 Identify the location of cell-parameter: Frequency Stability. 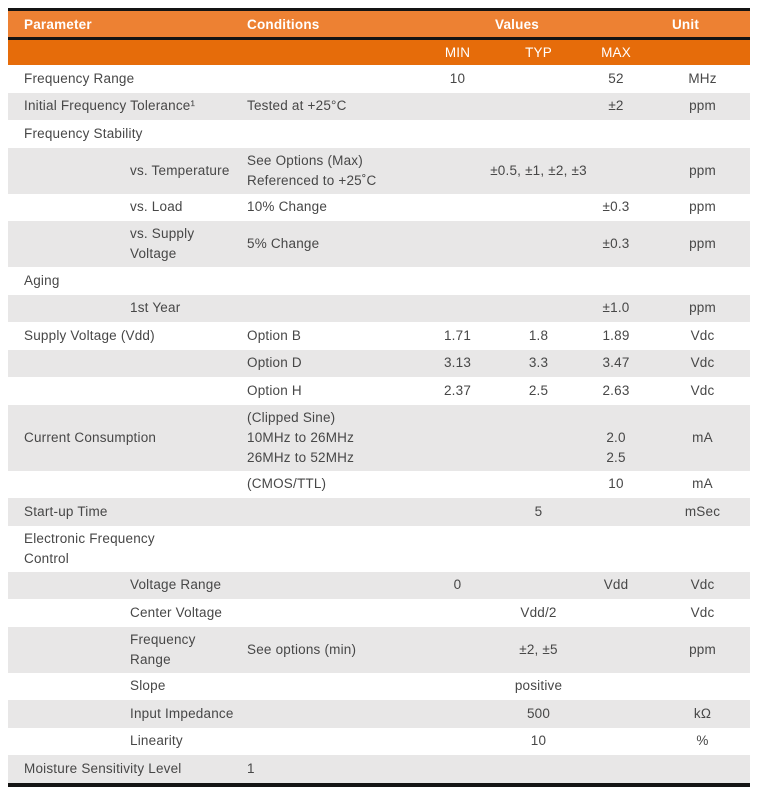
(83, 133).